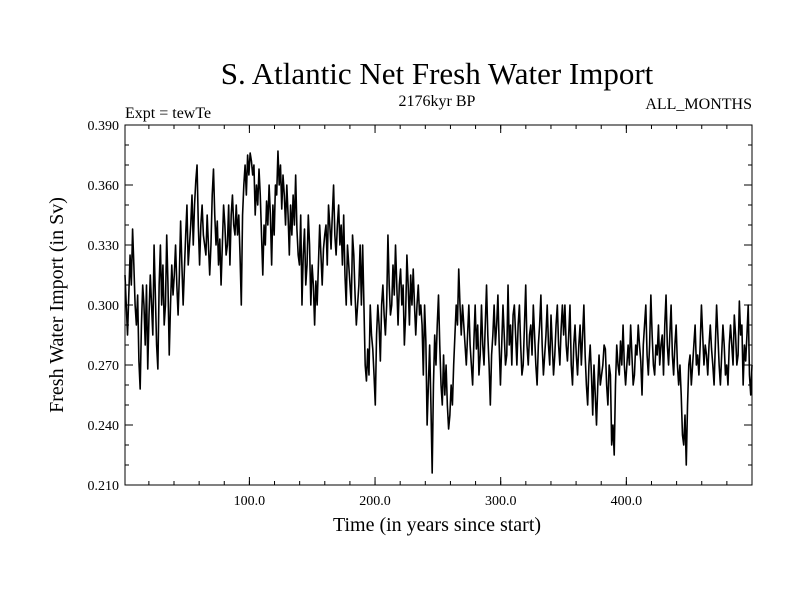 The width and height of the screenshot is (800, 600). I want to click on period-label: 2176kyr BP, so click(437, 101).